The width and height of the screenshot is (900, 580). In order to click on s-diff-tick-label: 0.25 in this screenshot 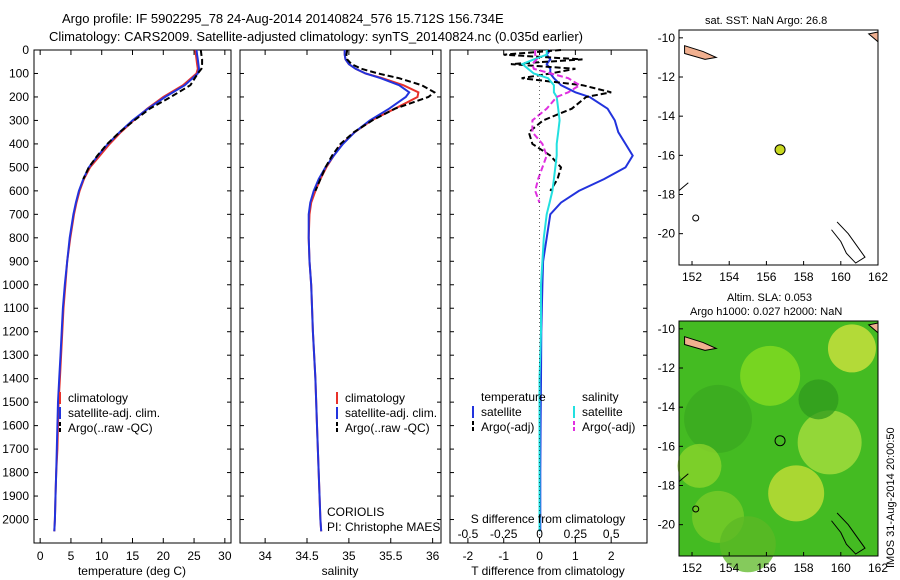, I will do `click(576, 534)`.